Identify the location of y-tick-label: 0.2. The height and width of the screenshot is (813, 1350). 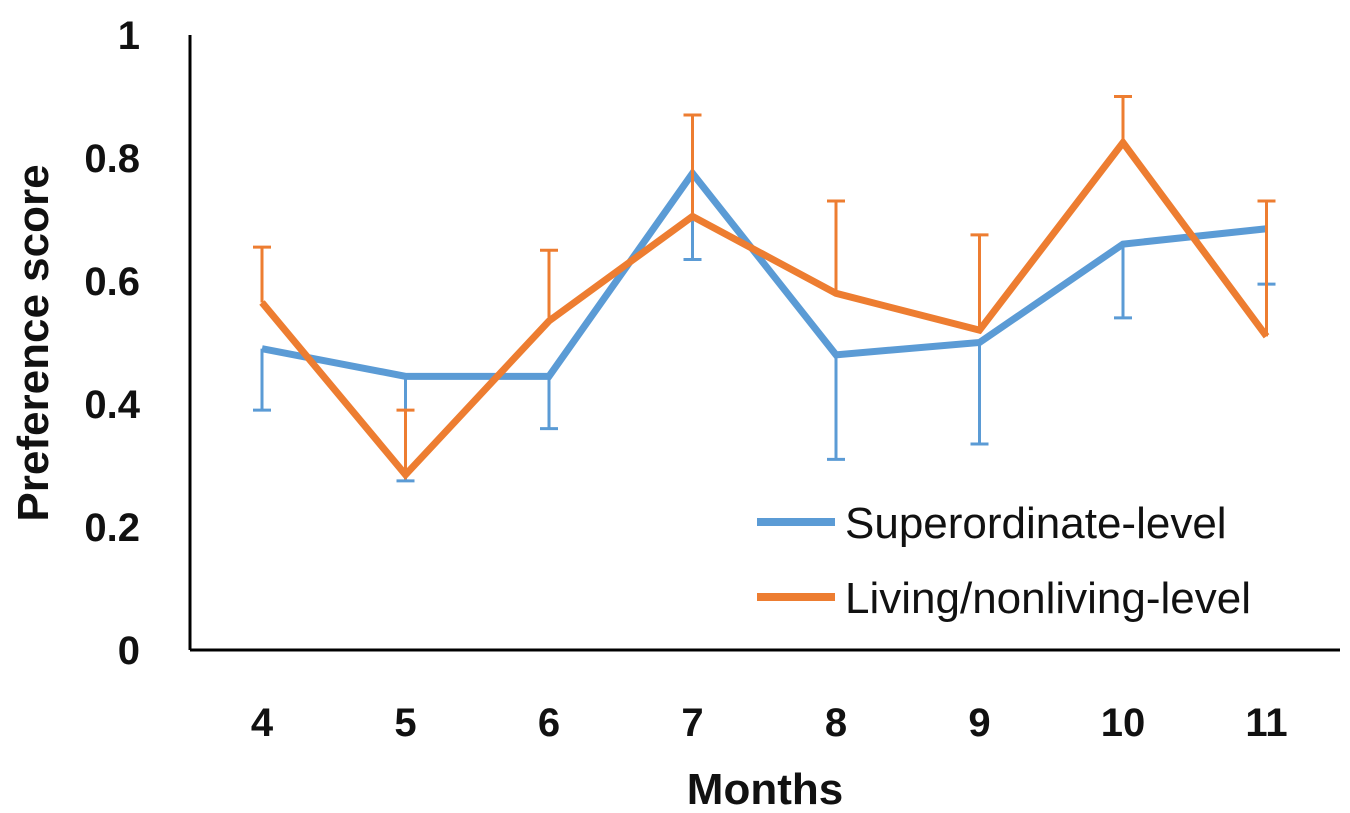
(112, 528).